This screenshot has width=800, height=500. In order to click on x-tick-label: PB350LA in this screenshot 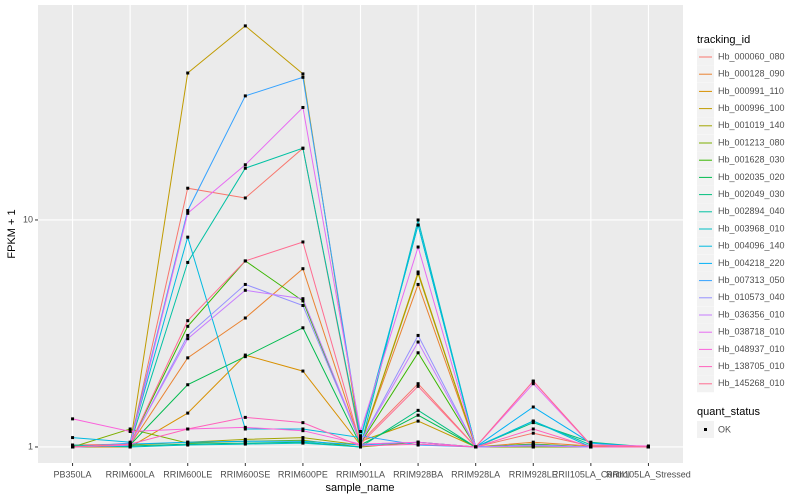, I will do `click(73, 474)`.